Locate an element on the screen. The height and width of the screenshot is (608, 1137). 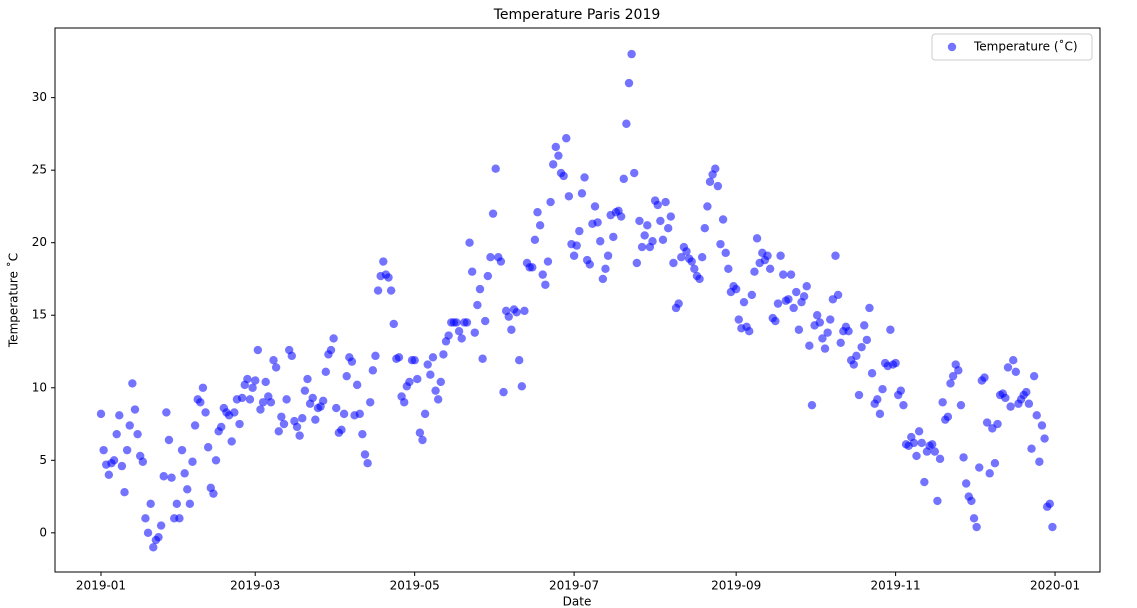
chart-title: Temperature Paris 2019 is located at coordinates (577, 15).